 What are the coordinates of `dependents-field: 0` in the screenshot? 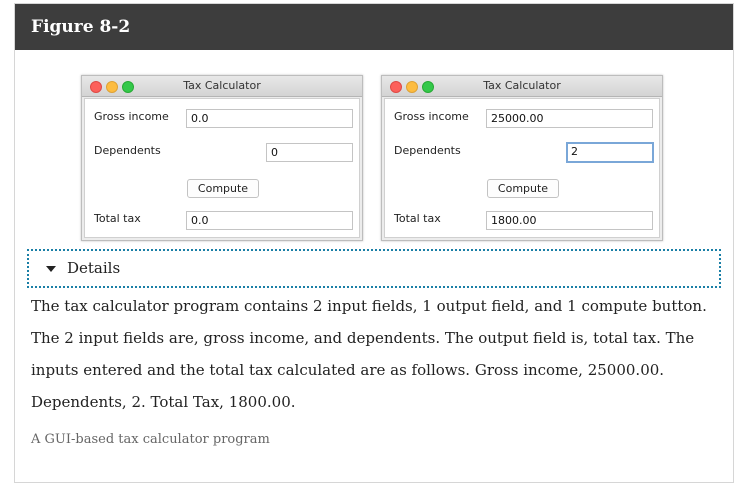 It's located at (309, 152).